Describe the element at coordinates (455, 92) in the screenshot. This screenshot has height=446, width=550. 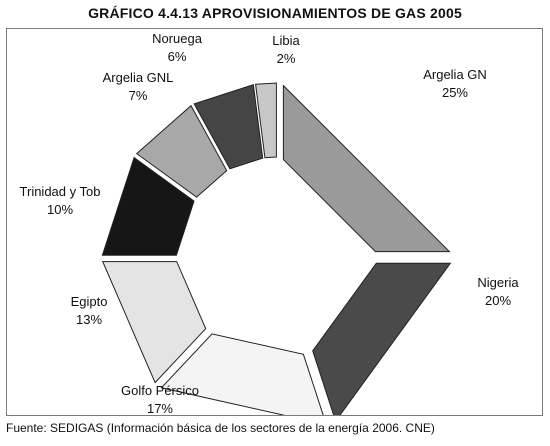
I see `slice-percent-argelia-gn: 25%` at that location.